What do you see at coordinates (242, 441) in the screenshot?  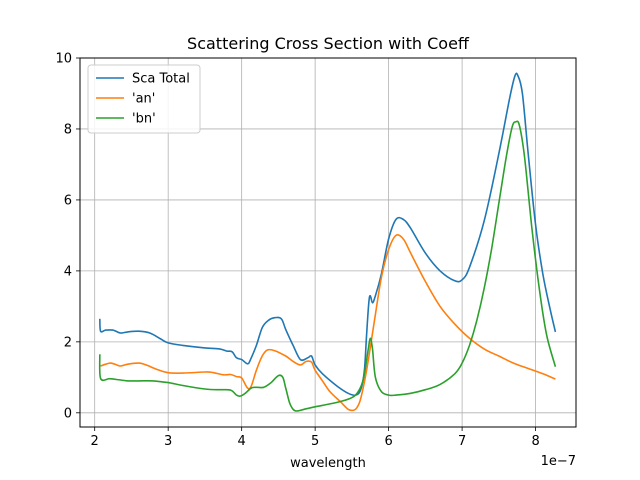 I see `x-tick-label: 4` at bounding box center [242, 441].